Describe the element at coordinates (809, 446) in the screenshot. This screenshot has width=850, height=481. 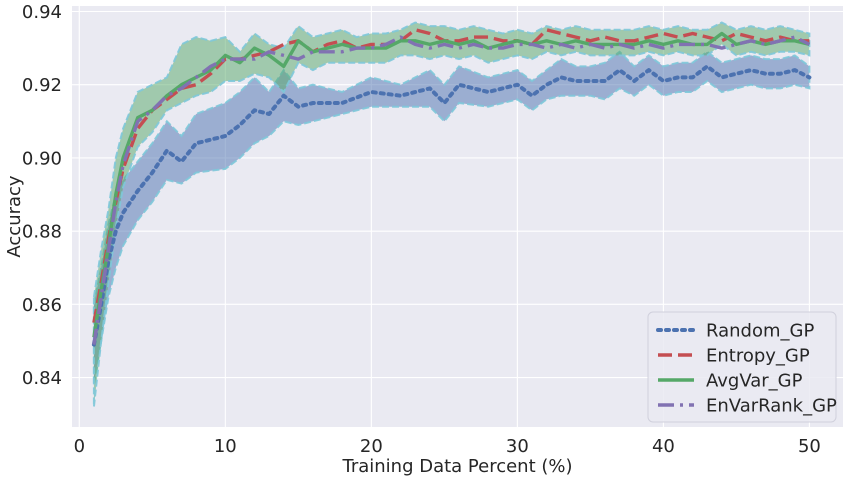
I see `x-tick-label: 50` at that location.